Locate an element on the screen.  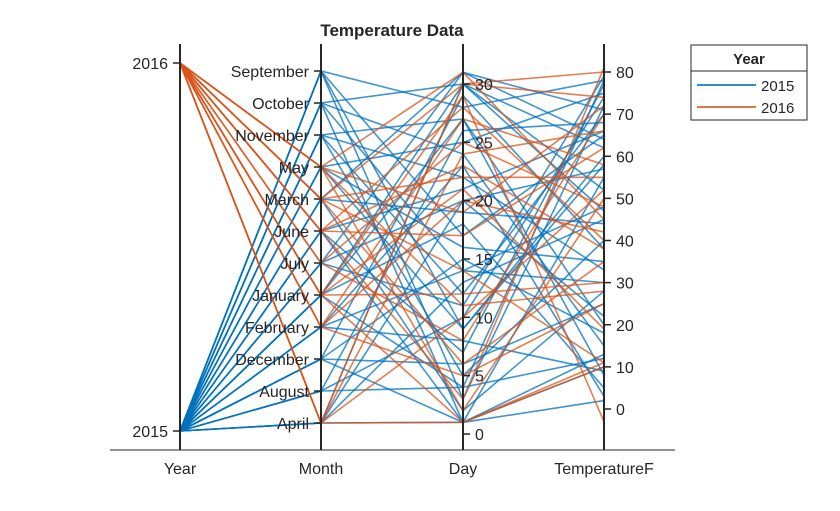
day-tick-label: 0 is located at coordinates (479, 435).